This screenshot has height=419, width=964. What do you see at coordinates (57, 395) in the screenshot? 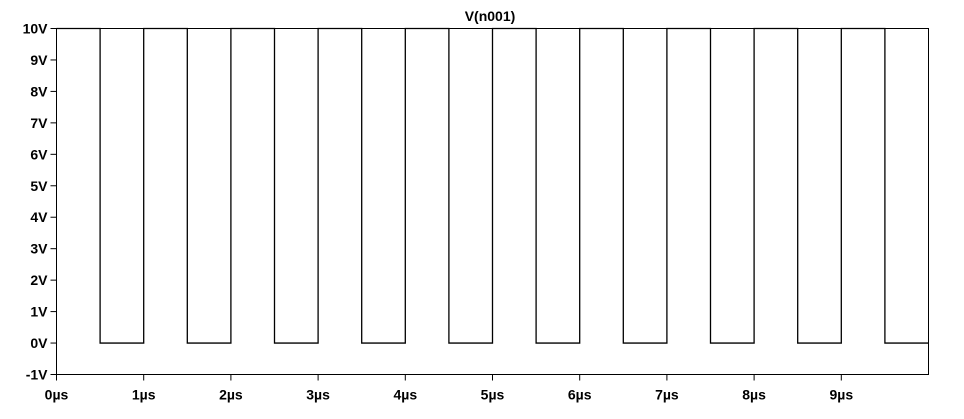
I see `x-tick-label: 0µs` at bounding box center [57, 395].